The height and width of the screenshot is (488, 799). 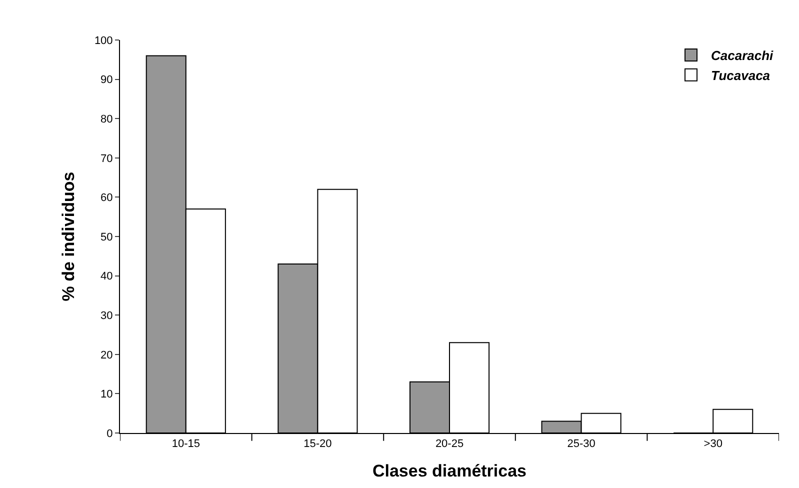 What do you see at coordinates (449, 471) in the screenshot?
I see `x-axis-title: Clases diamétricas` at bounding box center [449, 471].